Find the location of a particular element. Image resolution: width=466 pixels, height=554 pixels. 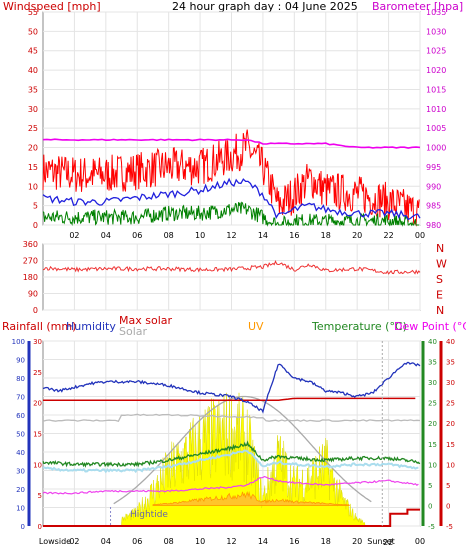

direction-grid is located at coordinates (232, 277).